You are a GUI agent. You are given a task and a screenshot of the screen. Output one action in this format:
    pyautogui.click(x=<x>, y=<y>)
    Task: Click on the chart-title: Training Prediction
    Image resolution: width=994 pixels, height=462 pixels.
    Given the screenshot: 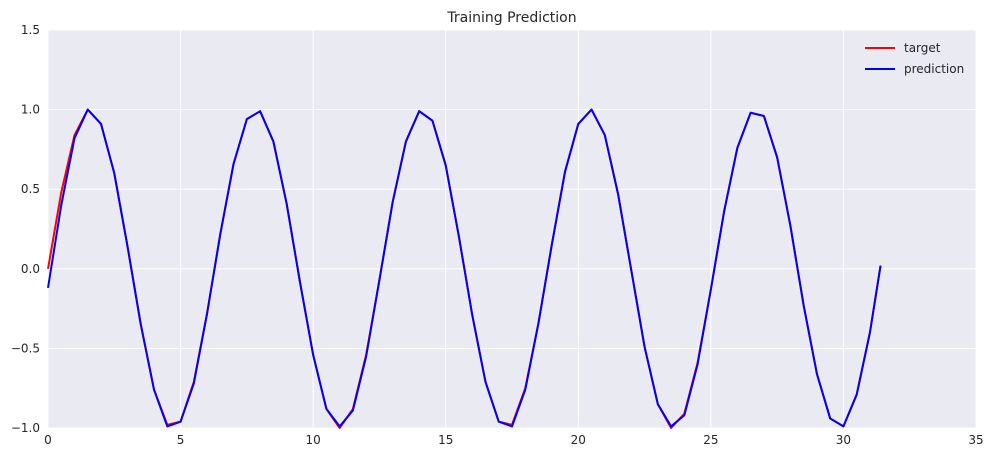 What is the action you would take?
    pyautogui.click(x=511, y=18)
    